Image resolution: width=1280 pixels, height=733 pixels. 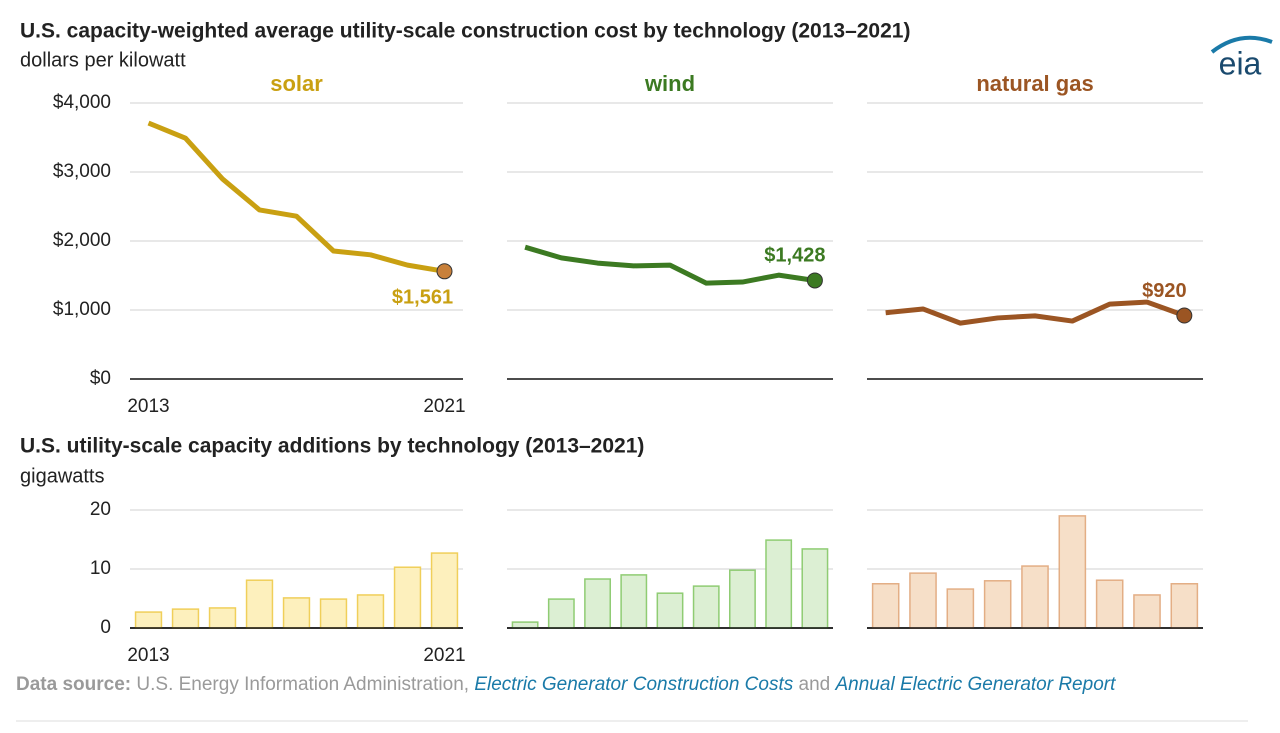 What do you see at coordinates (814, 684) in the screenshot?
I see `source-text: and` at bounding box center [814, 684].